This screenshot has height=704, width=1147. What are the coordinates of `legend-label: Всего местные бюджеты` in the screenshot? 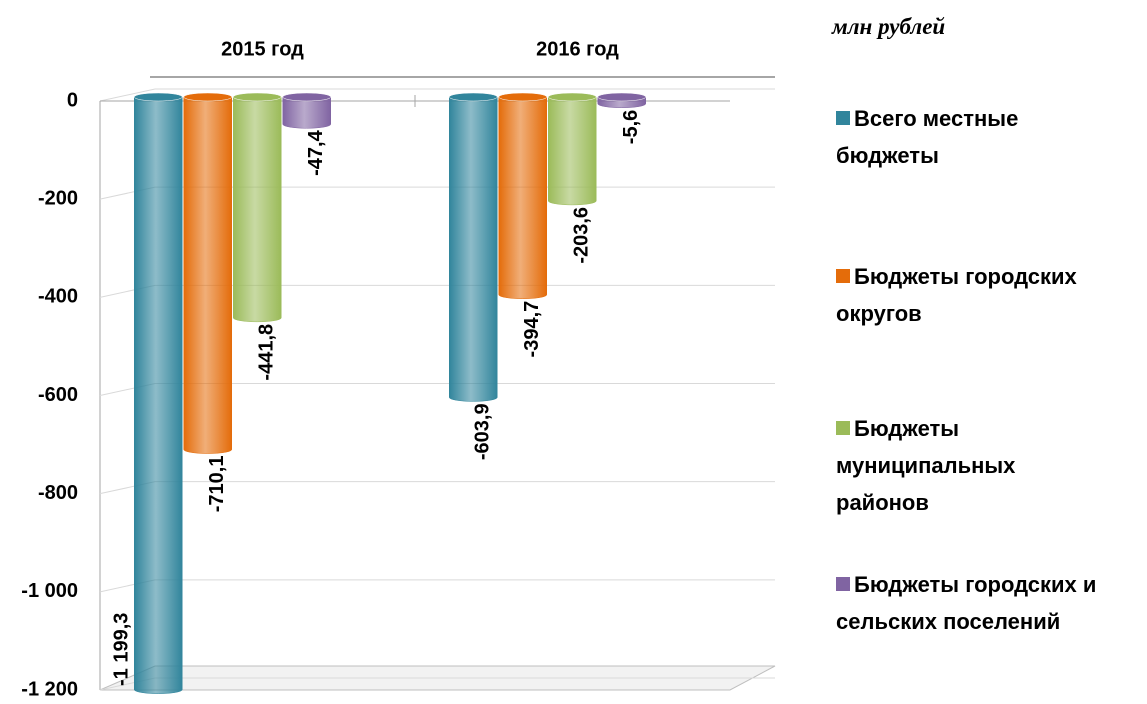 It's located at (927, 137).